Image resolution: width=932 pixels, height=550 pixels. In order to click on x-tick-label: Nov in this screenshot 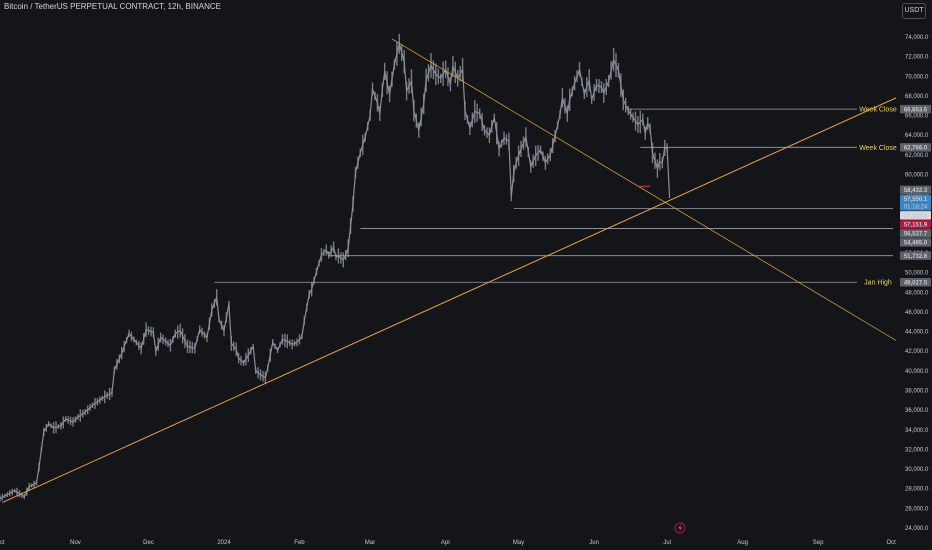, I will do `click(75, 543)`.